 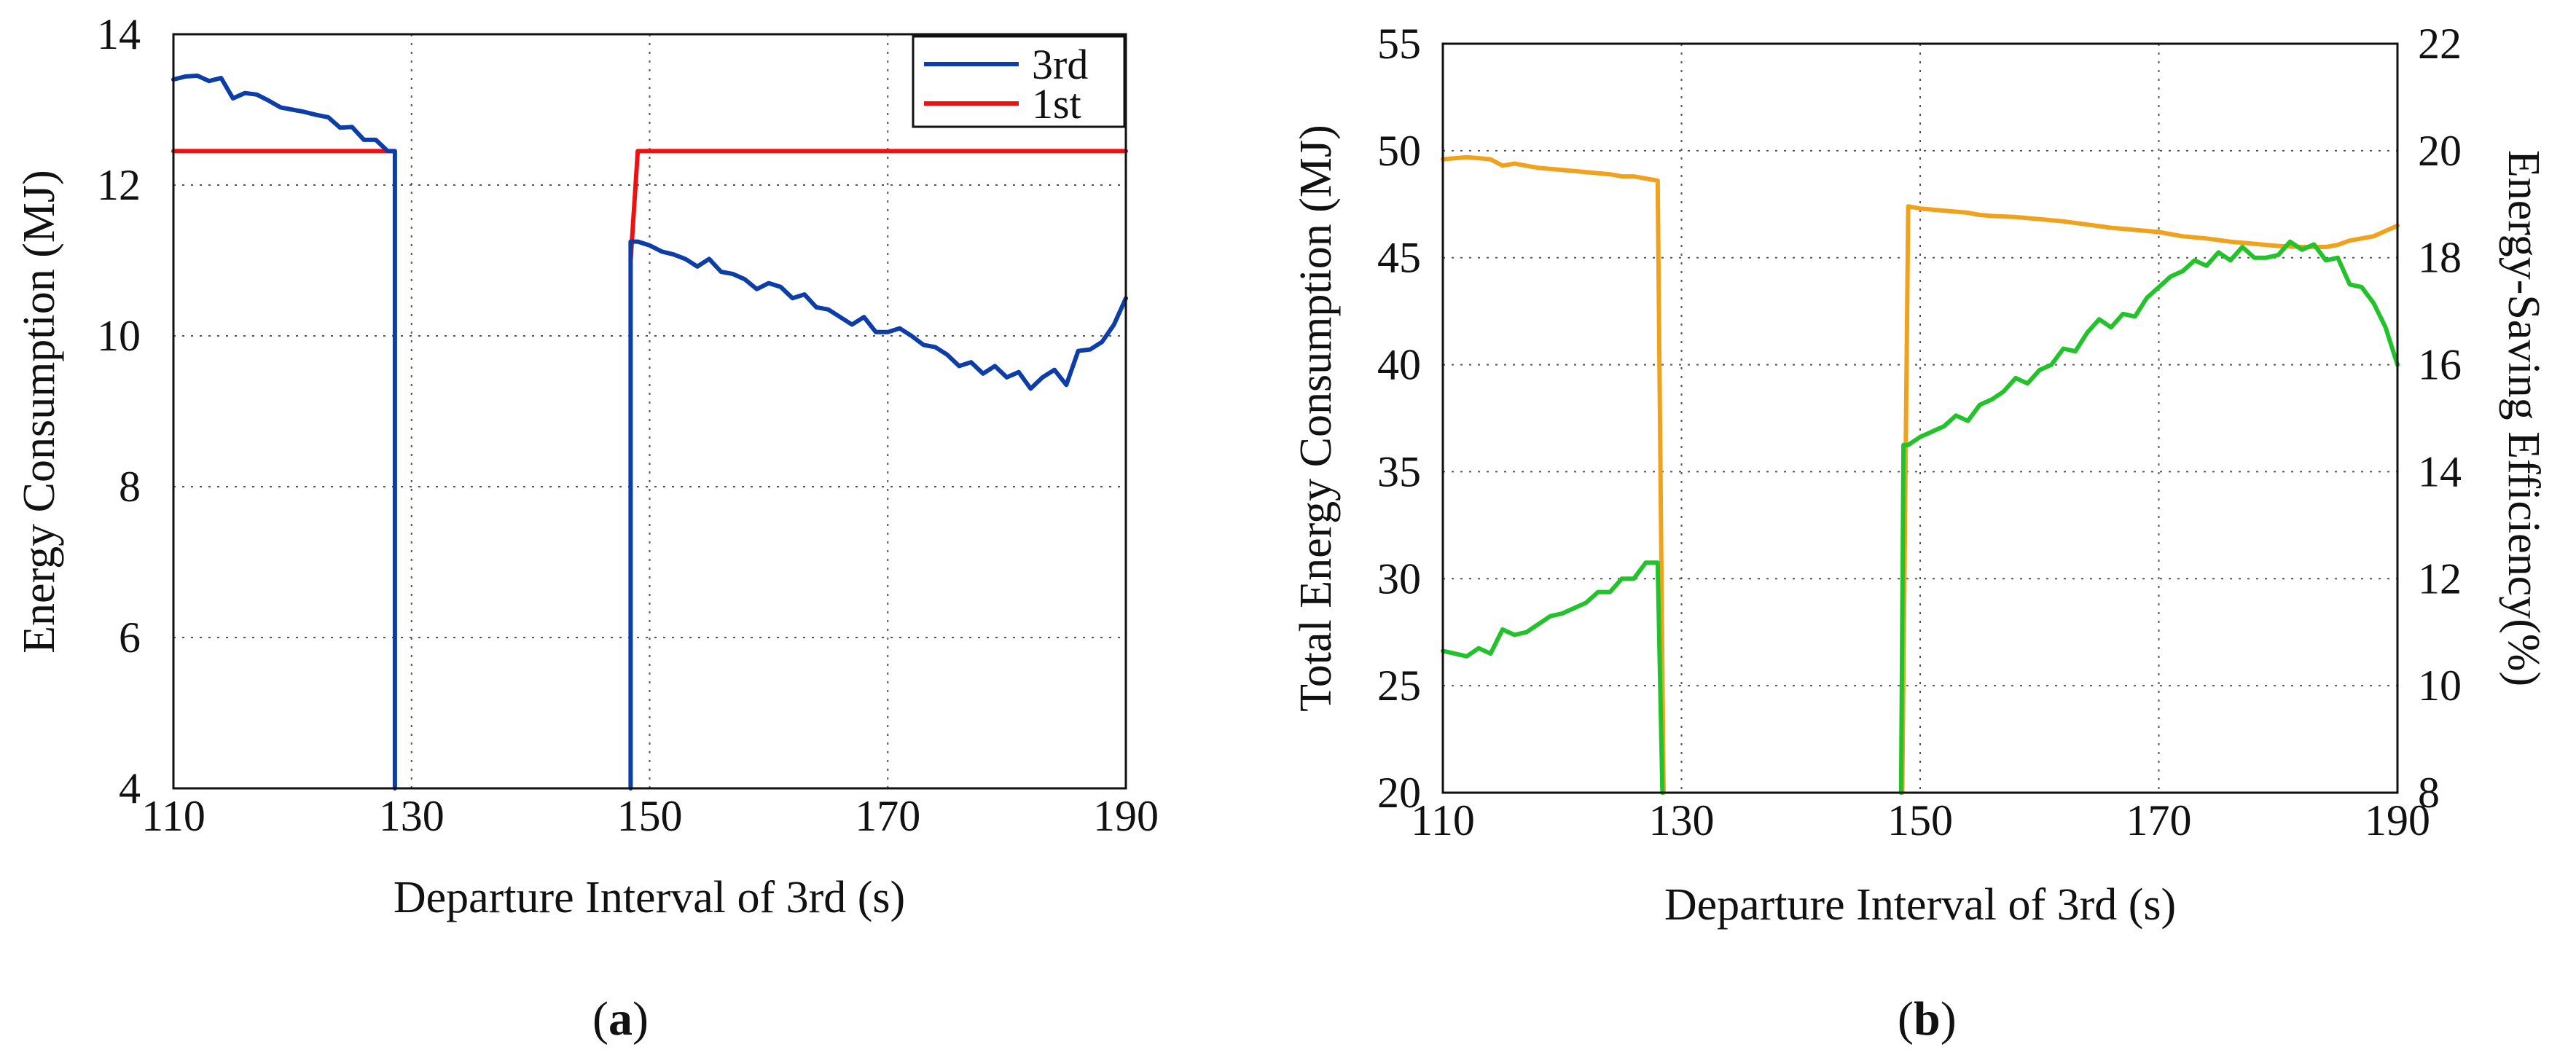 I want to click on y-right-tick-label-b: 12, so click(x=2440, y=578).